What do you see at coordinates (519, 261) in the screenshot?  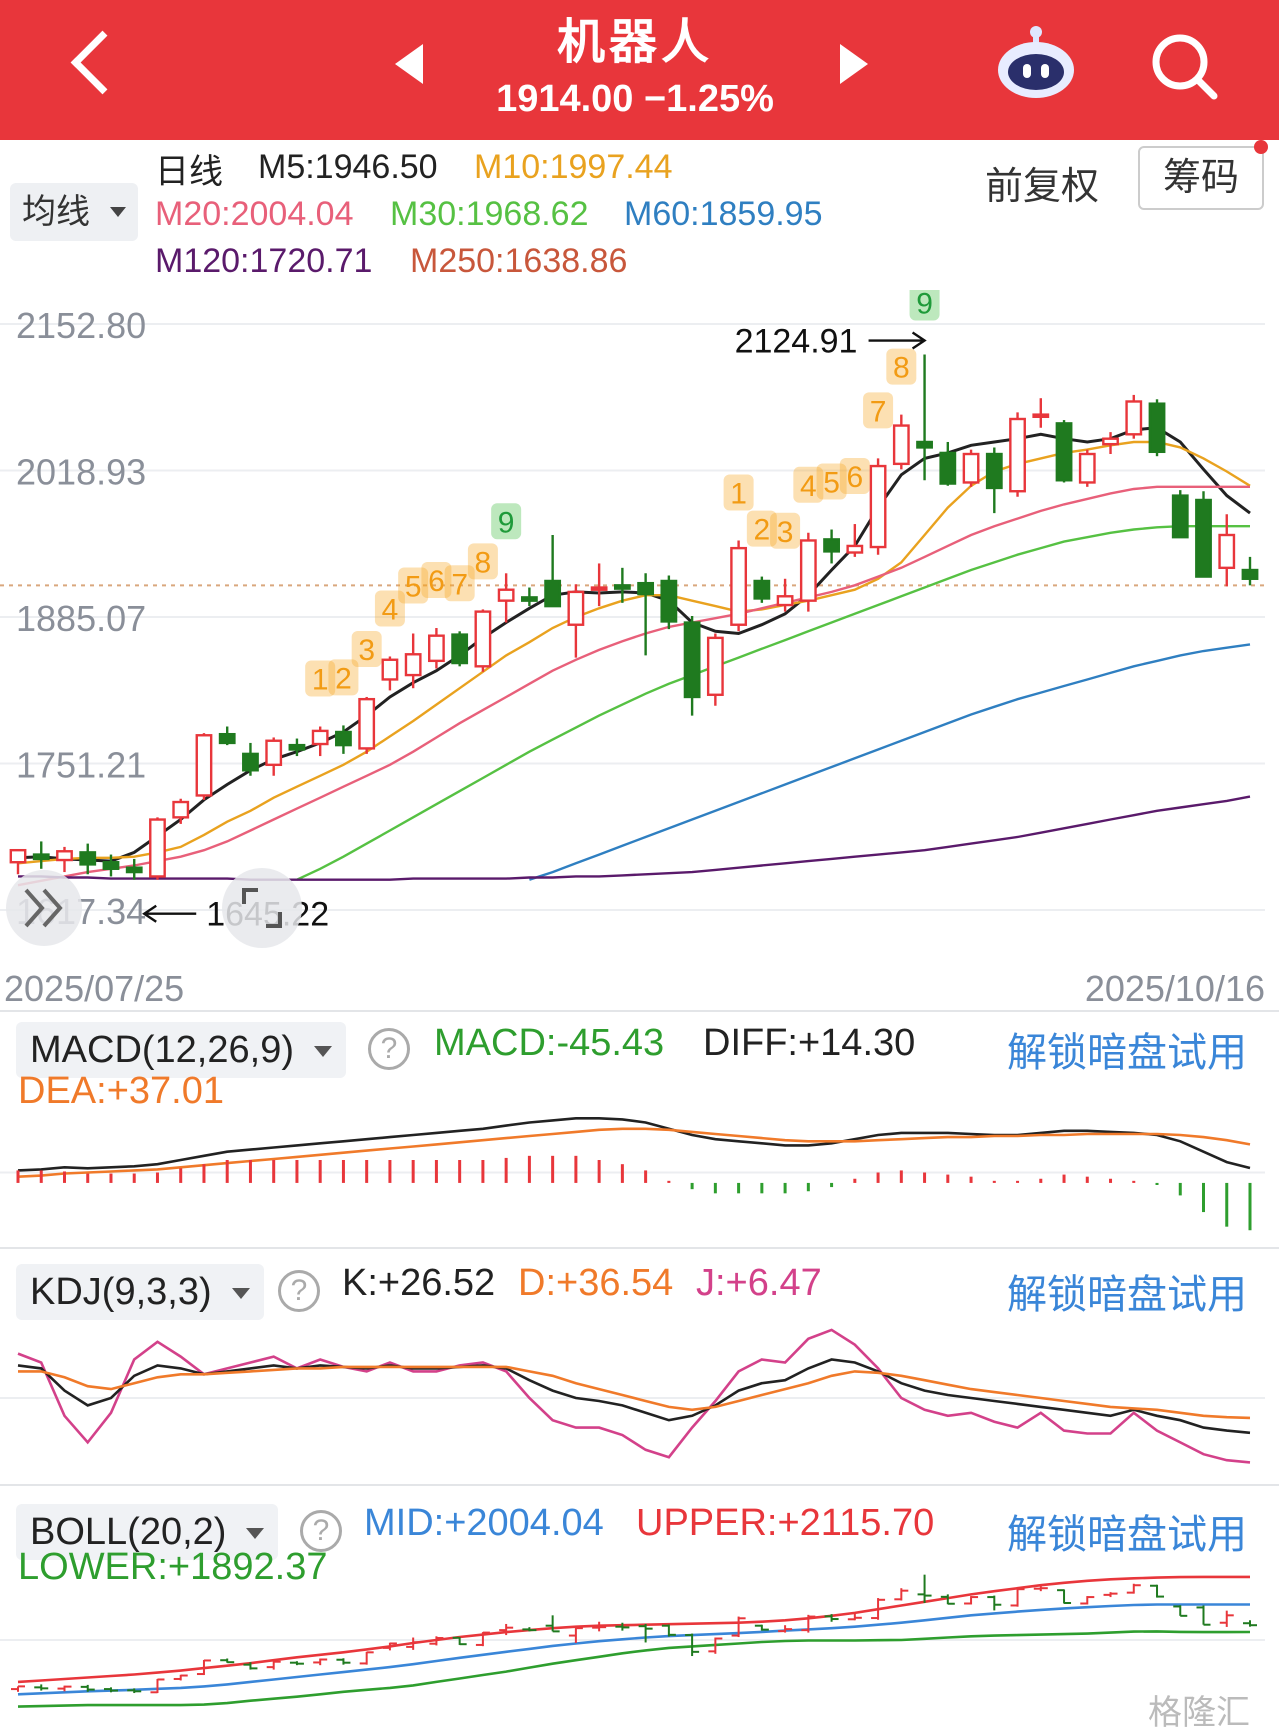 I see `ma250-value: M250:1638.86` at bounding box center [519, 261].